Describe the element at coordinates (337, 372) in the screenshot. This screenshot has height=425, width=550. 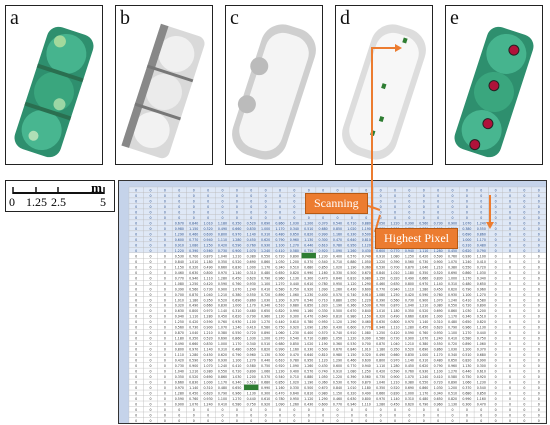
I see `svg-text: 0.910` at that location.